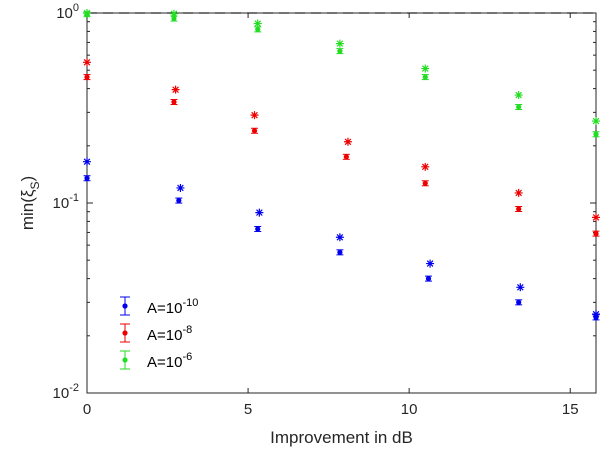 The height and width of the screenshot is (450, 613). Describe the element at coordinates (66, 392) in the screenshot. I see `y-tick-label: 10⁻²` at that location.